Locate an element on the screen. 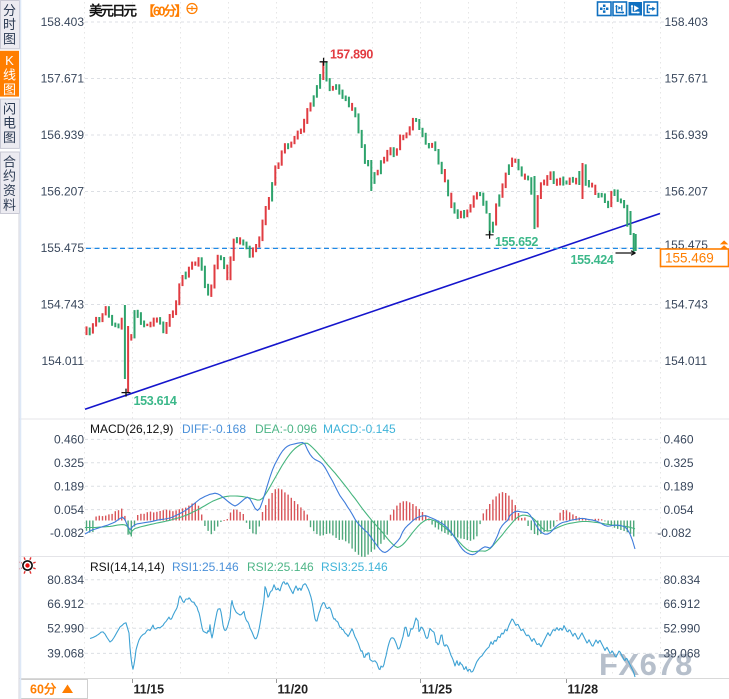 The image size is (729, 699). svg-text: 【60分】 is located at coordinates (163, 11).